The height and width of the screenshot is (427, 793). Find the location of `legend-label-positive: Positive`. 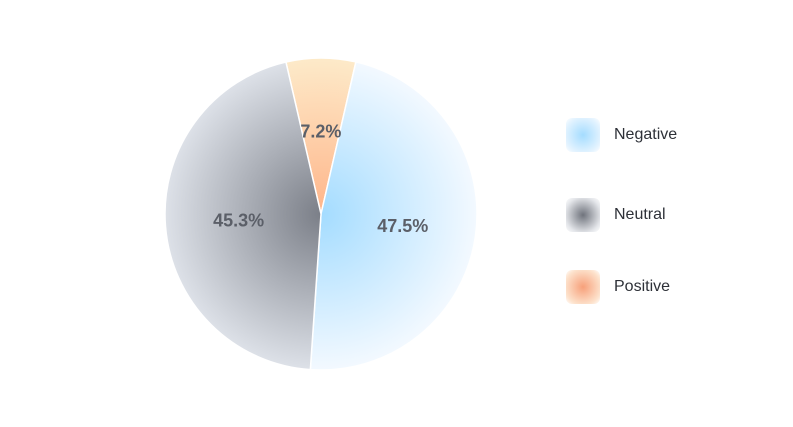

legend-label-positive: Positive is located at coordinates (642, 286).